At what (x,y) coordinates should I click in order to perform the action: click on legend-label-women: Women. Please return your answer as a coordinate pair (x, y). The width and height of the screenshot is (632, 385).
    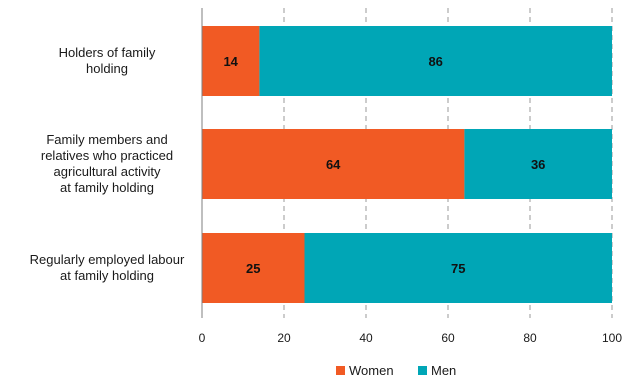
    Looking at the image, I should click on (371, 370).